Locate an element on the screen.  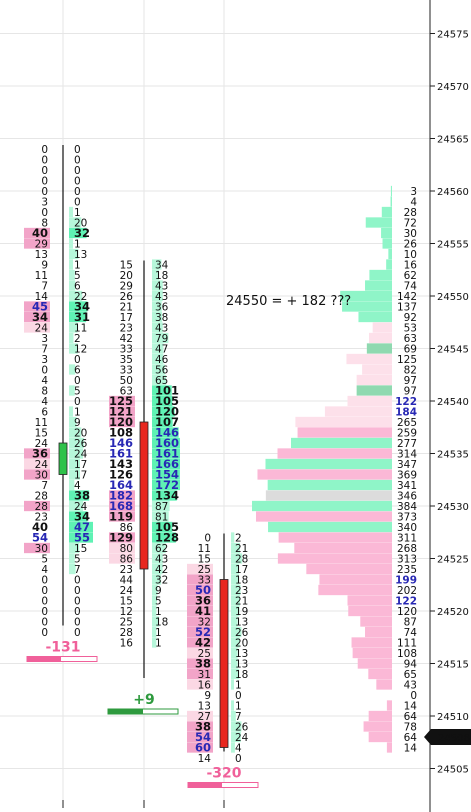
candle-body is located at coordinates (224, 663).